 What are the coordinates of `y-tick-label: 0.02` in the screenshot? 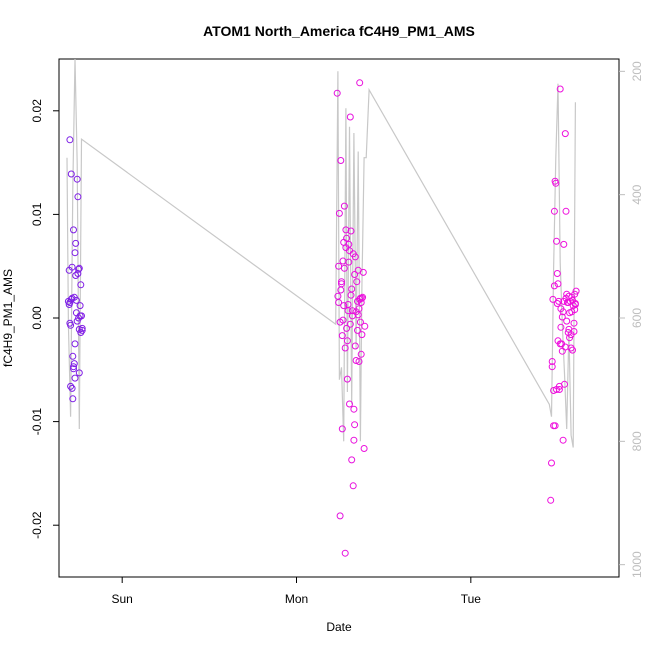 It's located at (37, 111).